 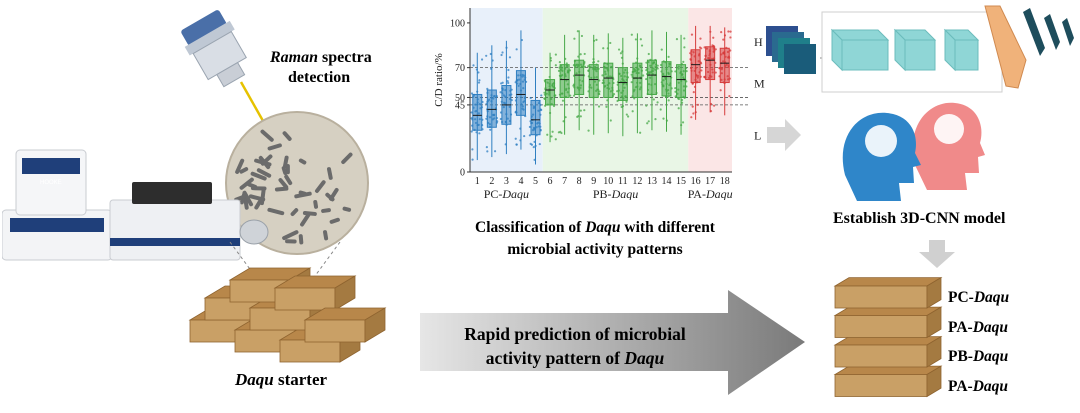 What do you see at coordinates (135, 205) in the screenshot?
I see `raman-spectrometer` at bounding box center [135, 205].